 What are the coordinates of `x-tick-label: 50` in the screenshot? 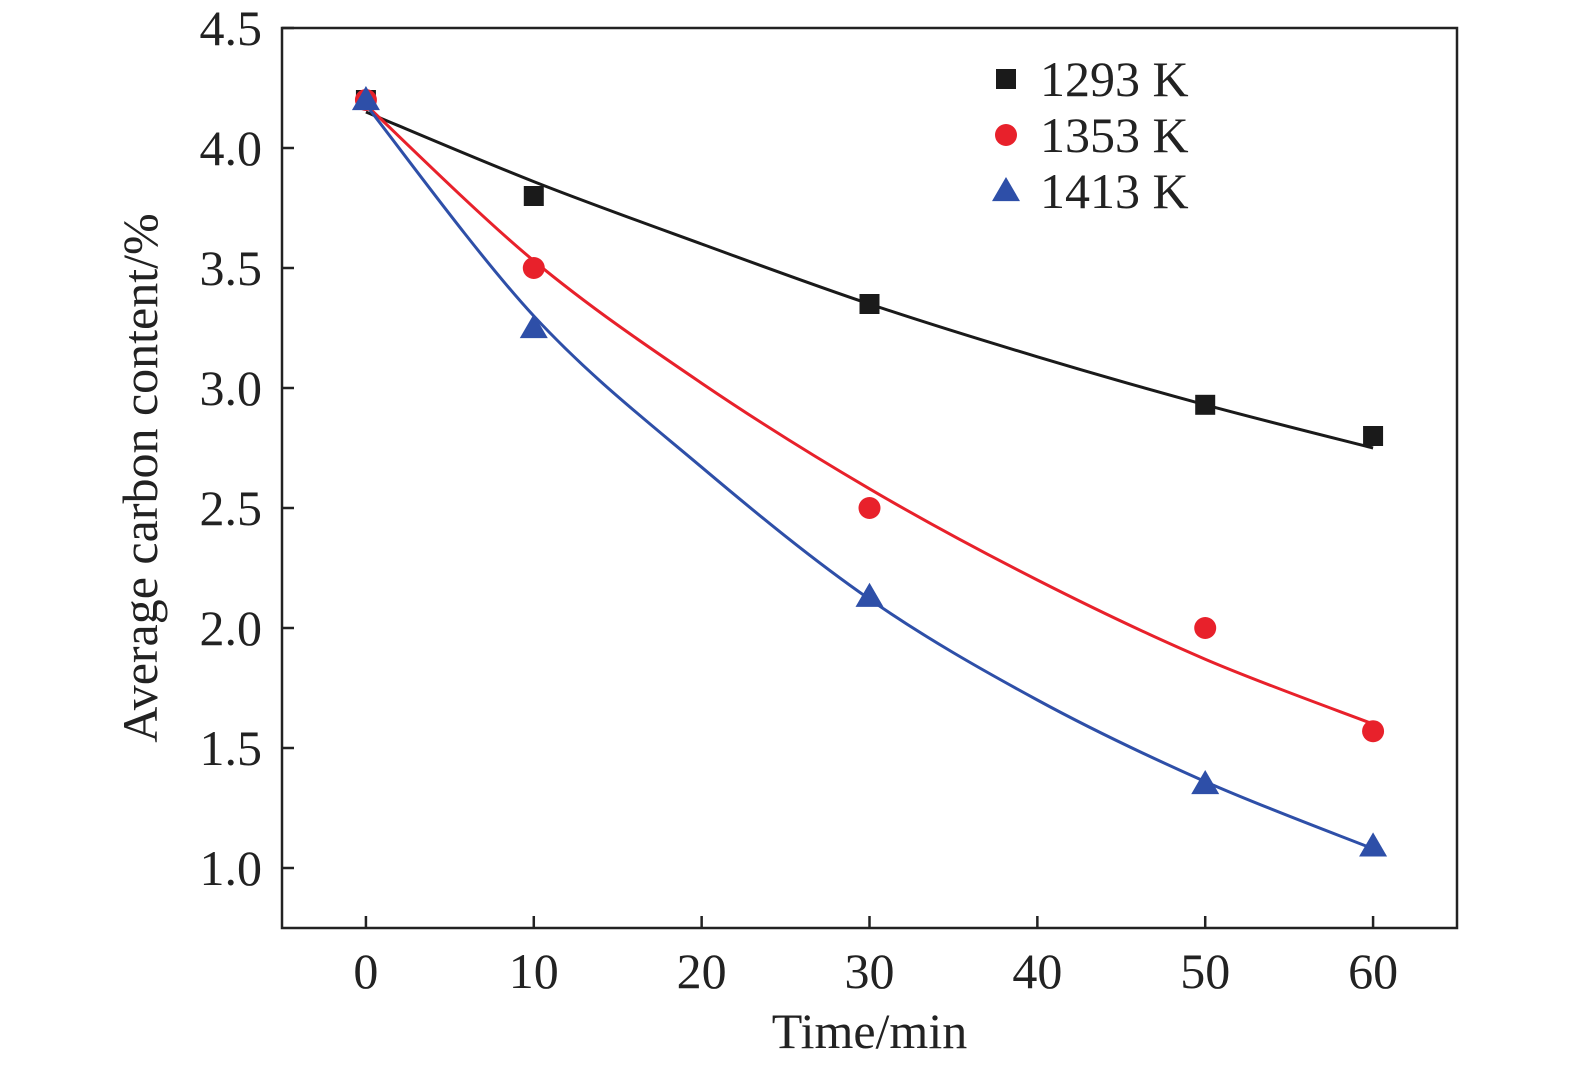 It's located at (1205, 971).